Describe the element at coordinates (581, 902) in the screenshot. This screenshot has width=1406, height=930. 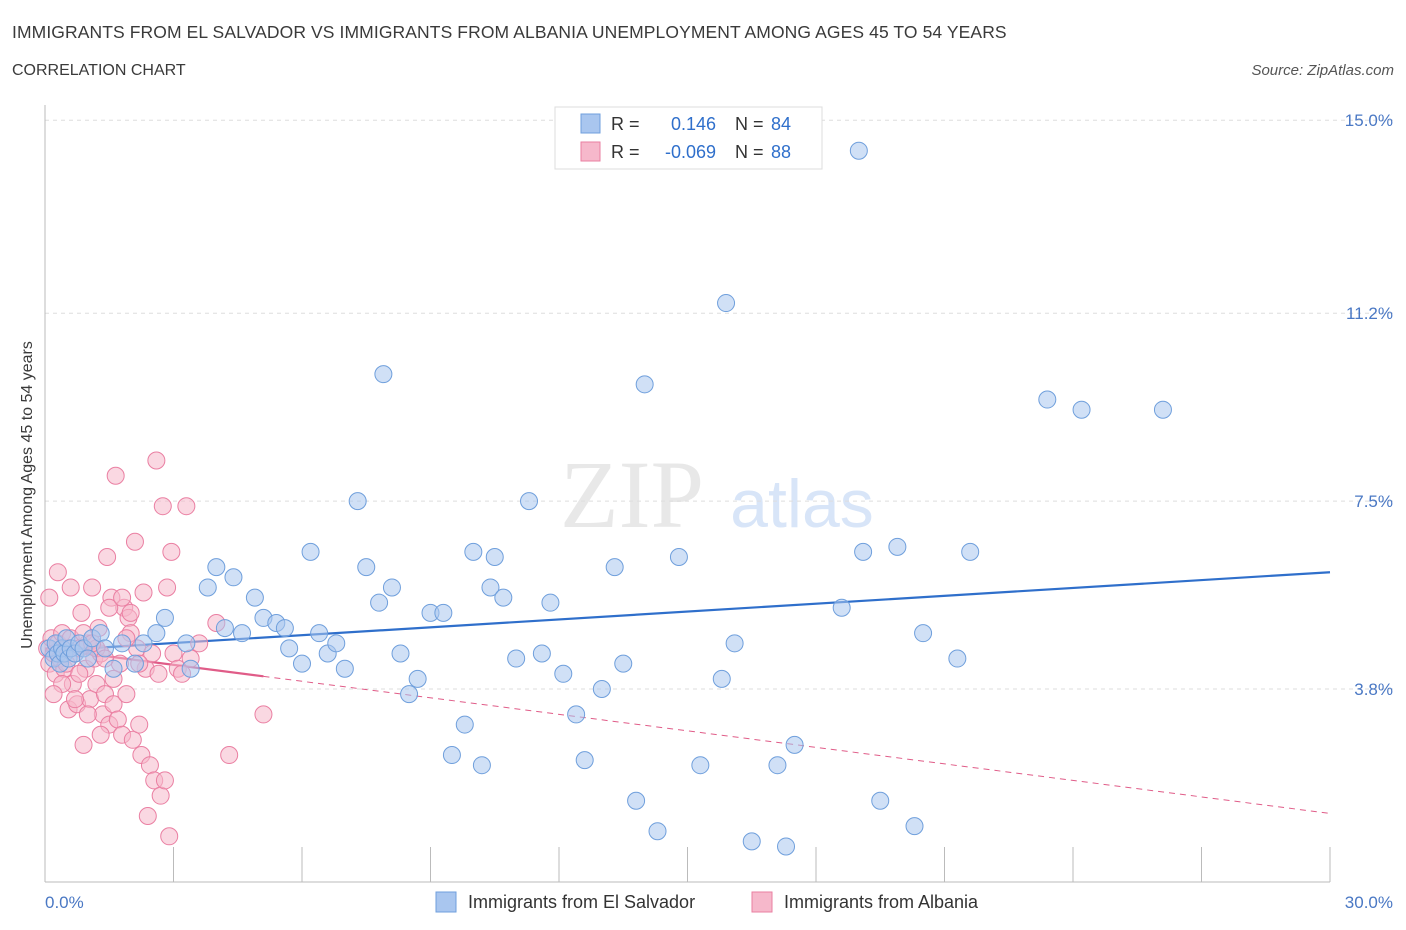
I see `legend-label-el-salvador: Immigrants from El Salvador` at that location.